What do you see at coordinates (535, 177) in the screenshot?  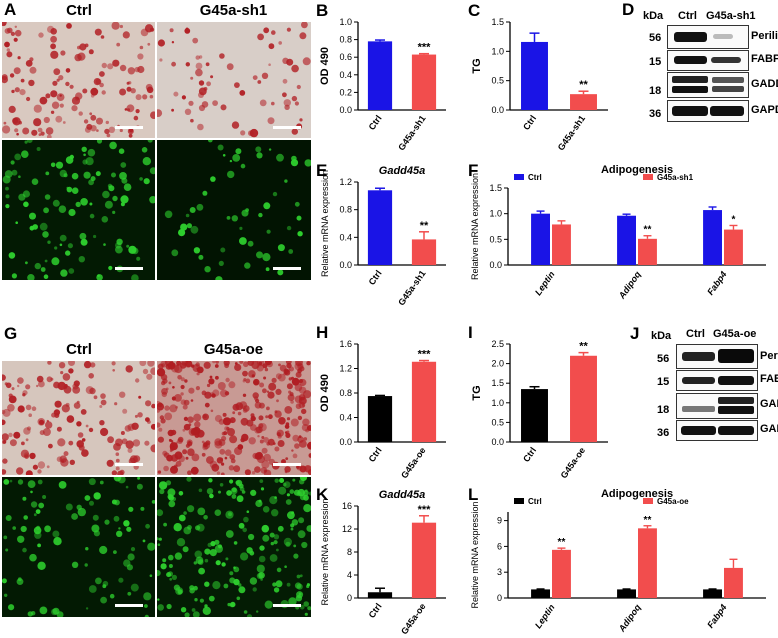 I see `legend-label: Ctrl` at bounding box center [535, 177].